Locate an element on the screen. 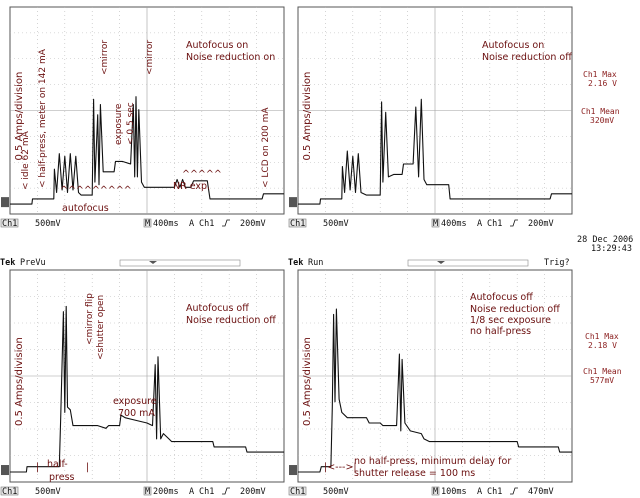 Image resolution: width=640 pixels, height=498 pixels. top-mean-value: 320mV is located at coordinates (602, 120).